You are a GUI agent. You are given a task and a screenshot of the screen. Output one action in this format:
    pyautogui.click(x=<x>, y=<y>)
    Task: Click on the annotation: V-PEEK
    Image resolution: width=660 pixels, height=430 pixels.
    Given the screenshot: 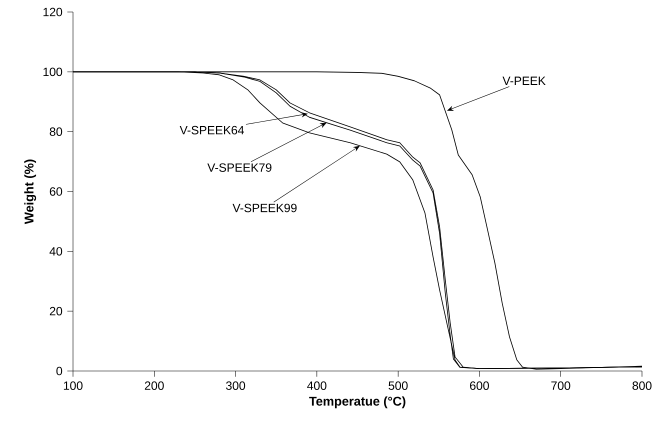 What is the action you would take?
    pyautogui.click(x=524, y=80)
    